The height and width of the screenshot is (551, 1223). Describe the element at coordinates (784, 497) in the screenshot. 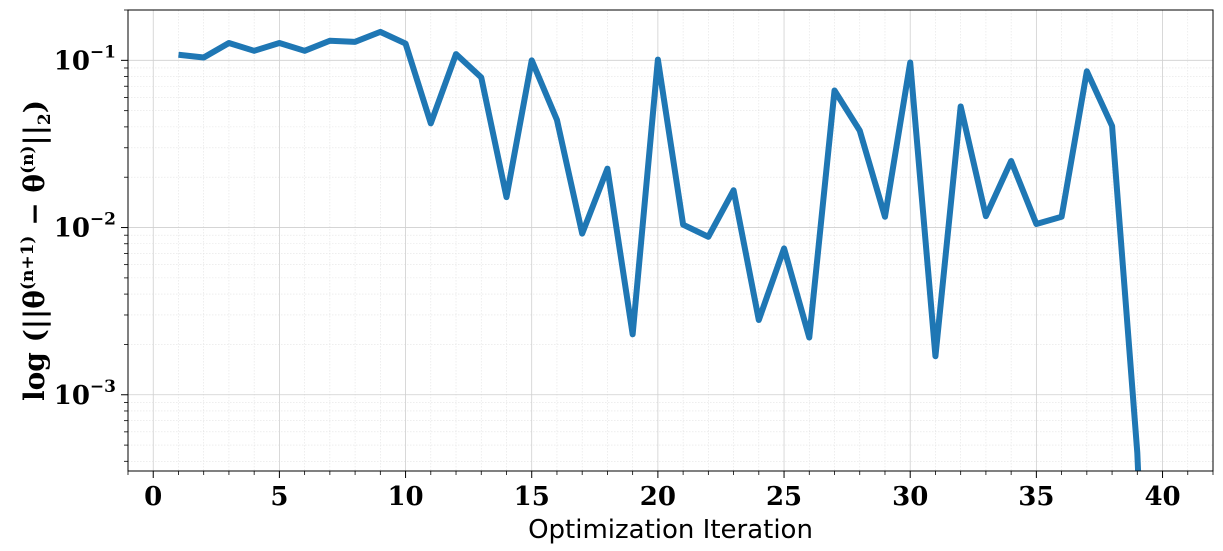

I see `x-tick-label: 25` at that location.